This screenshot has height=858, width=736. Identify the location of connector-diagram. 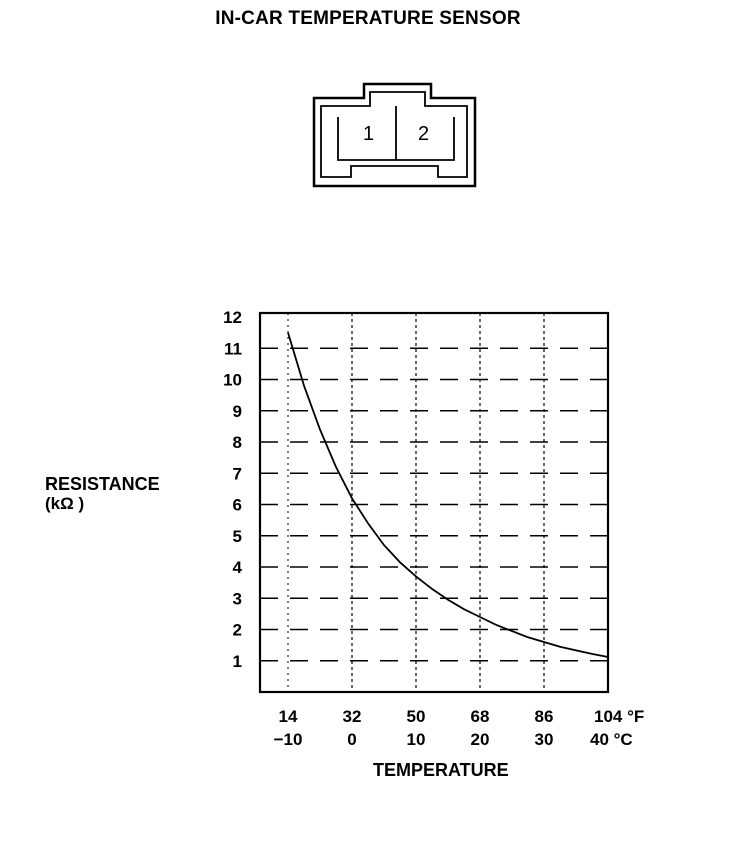
(394, 135).